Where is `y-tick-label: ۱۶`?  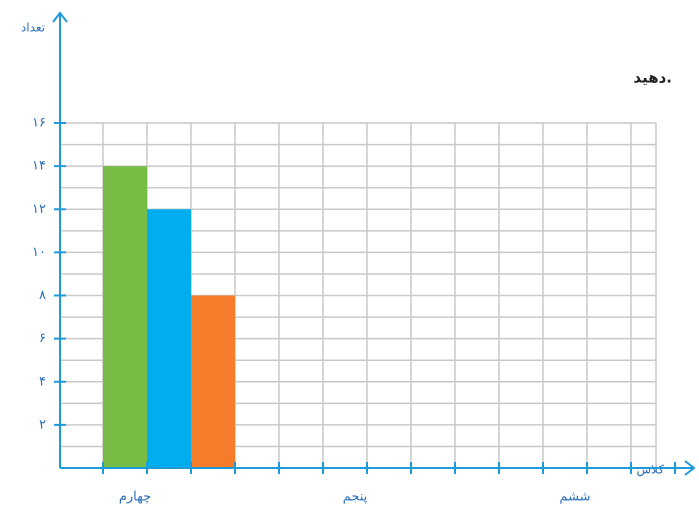
y-tick-label: ۱۶ is located at coordinates (39, 123).